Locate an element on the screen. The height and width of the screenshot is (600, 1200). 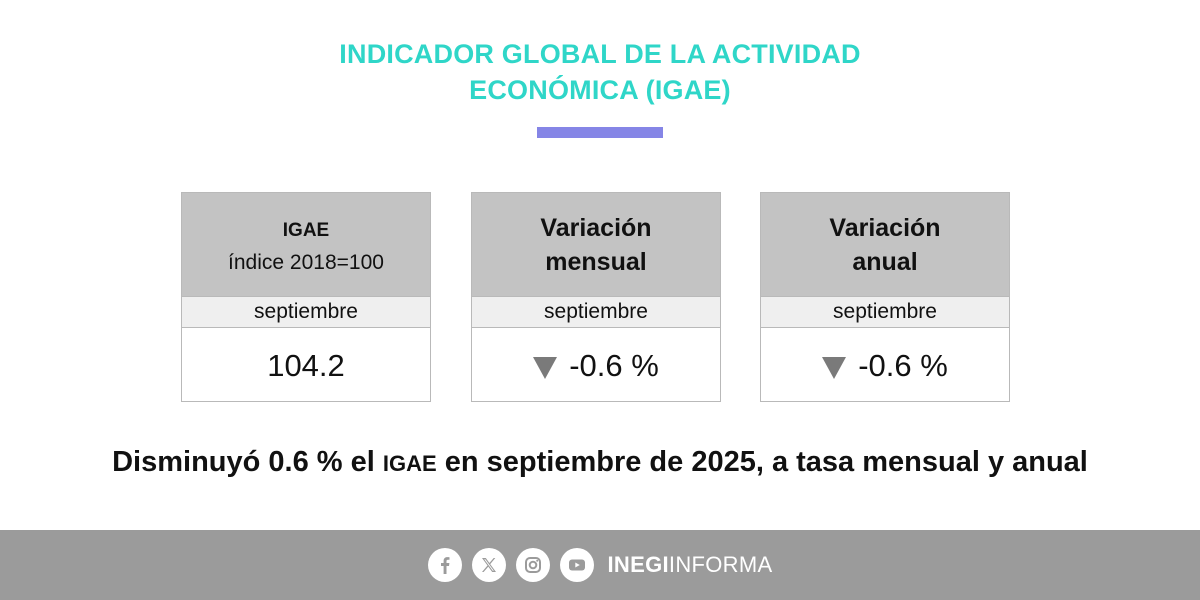
instagram-icon is located at coordinates (532, 565).